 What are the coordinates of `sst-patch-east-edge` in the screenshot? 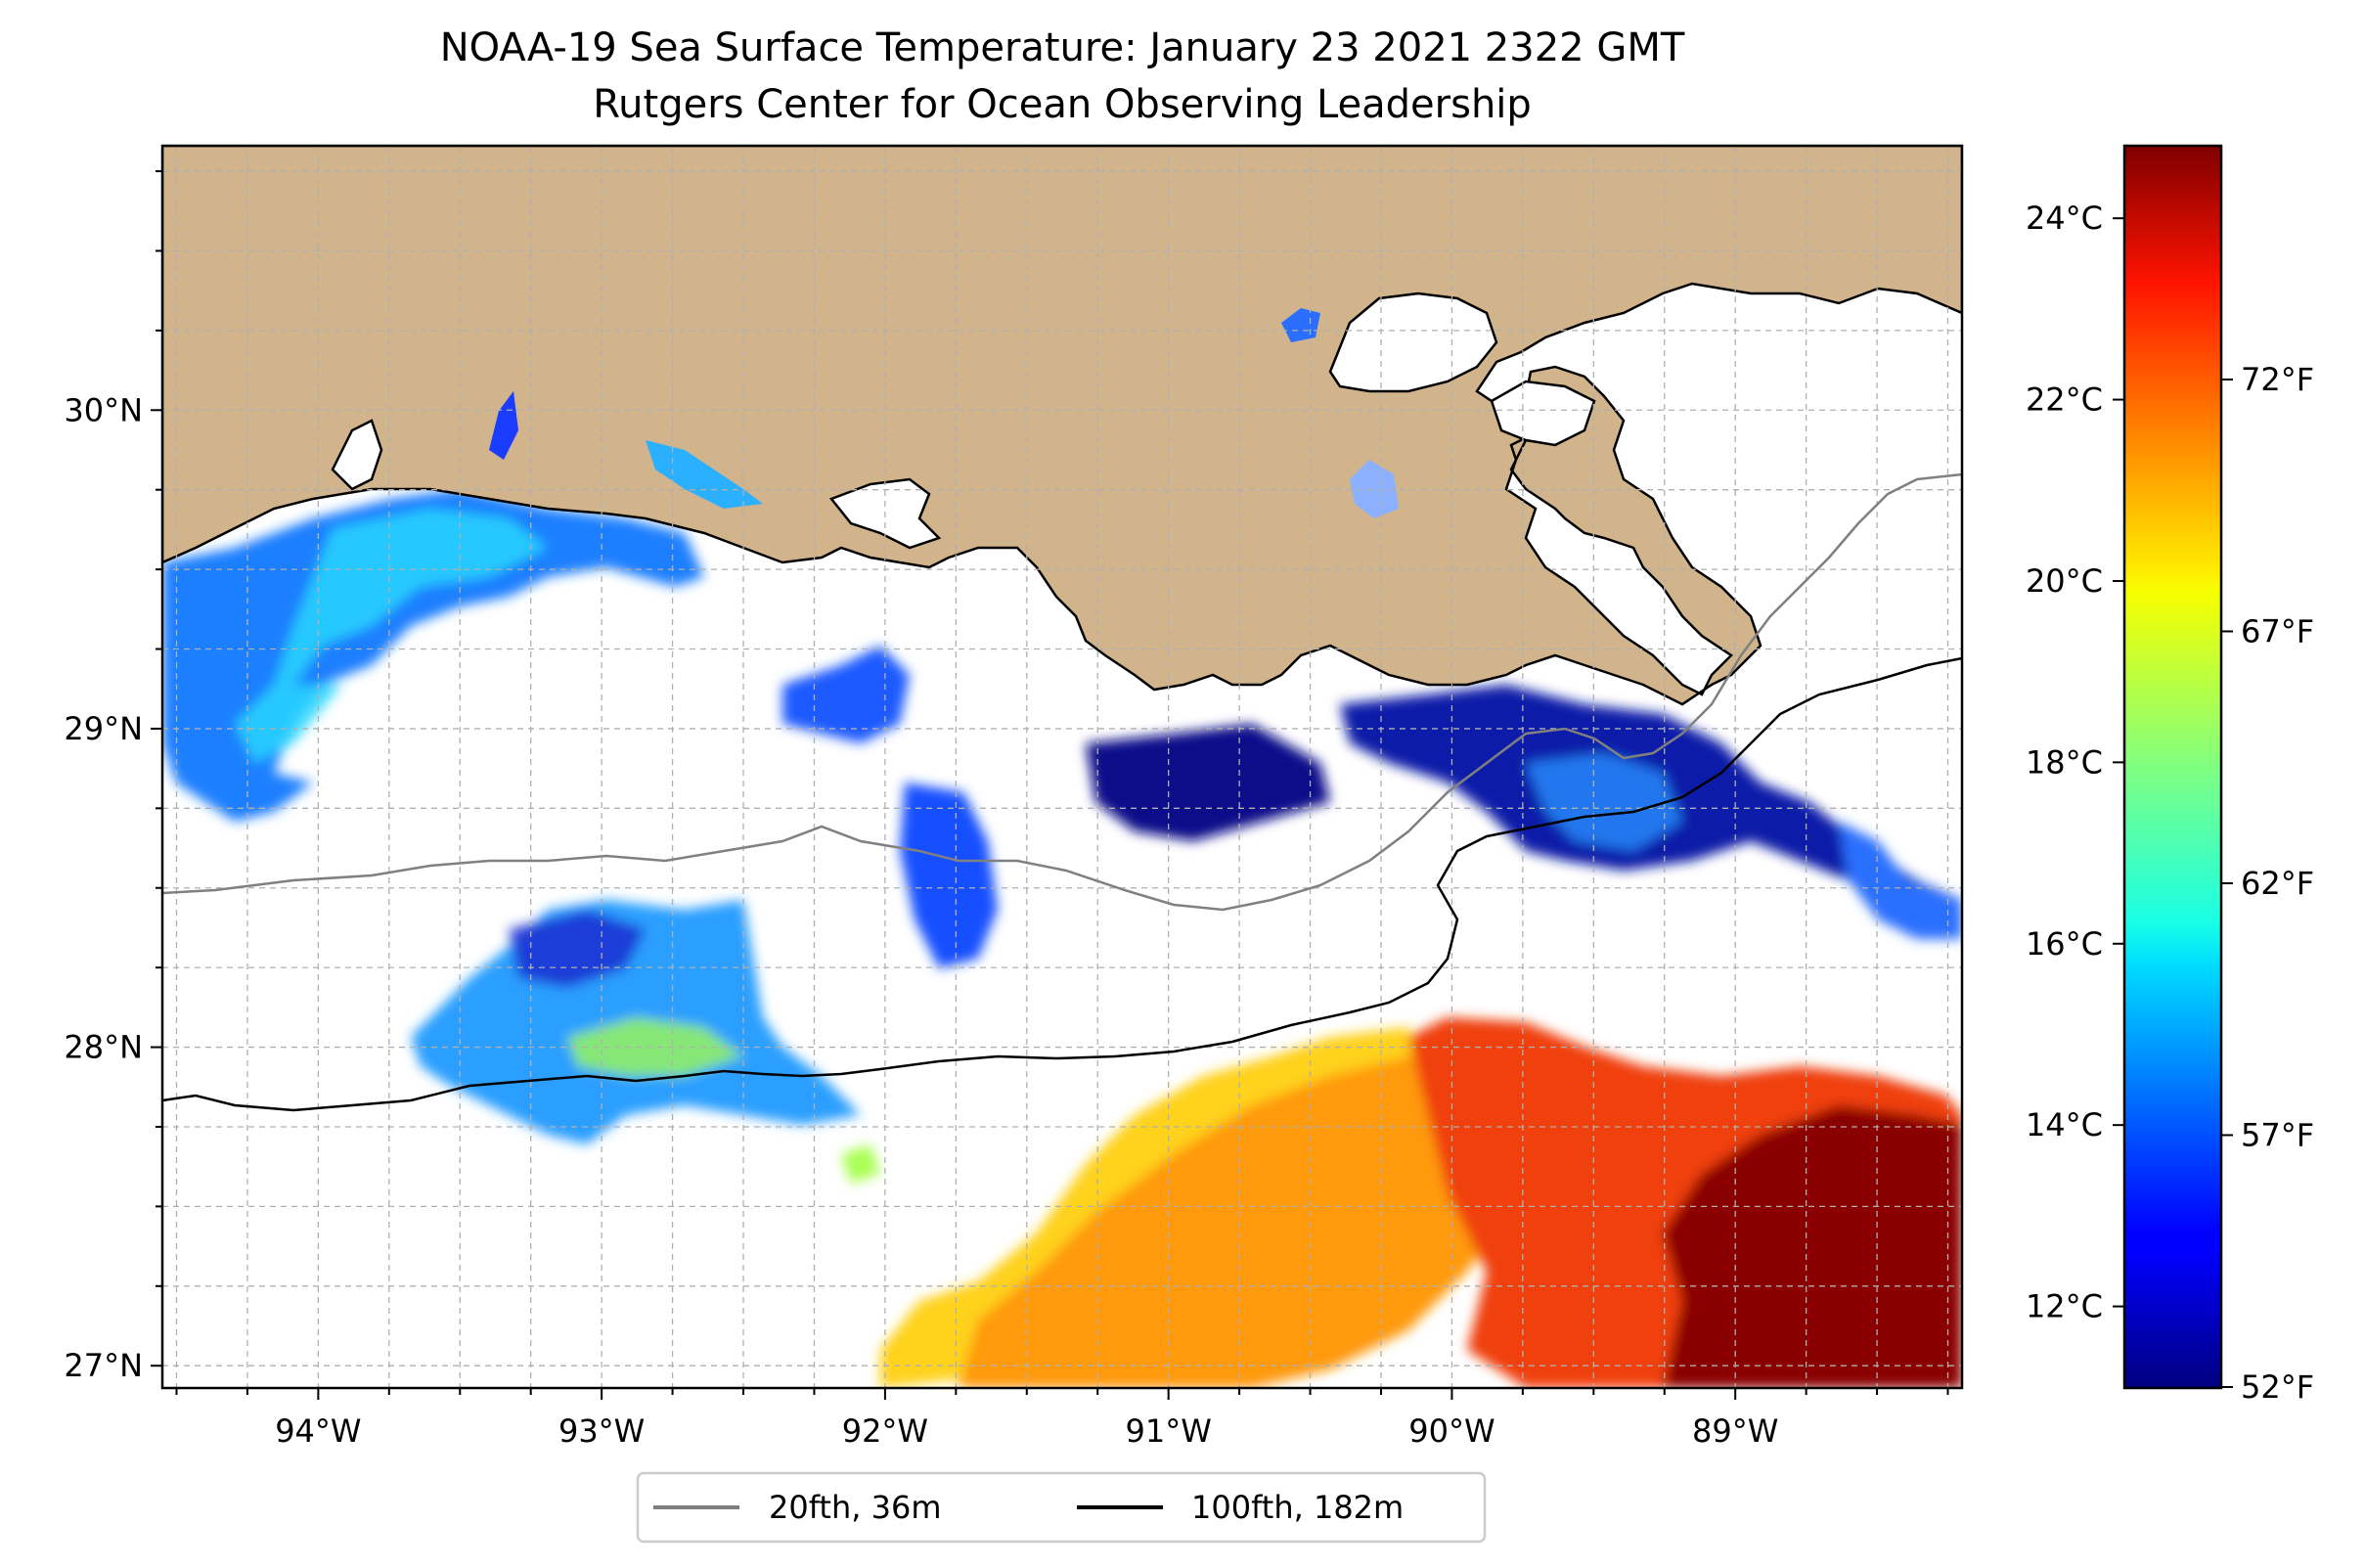 It's located at (1900, 880).